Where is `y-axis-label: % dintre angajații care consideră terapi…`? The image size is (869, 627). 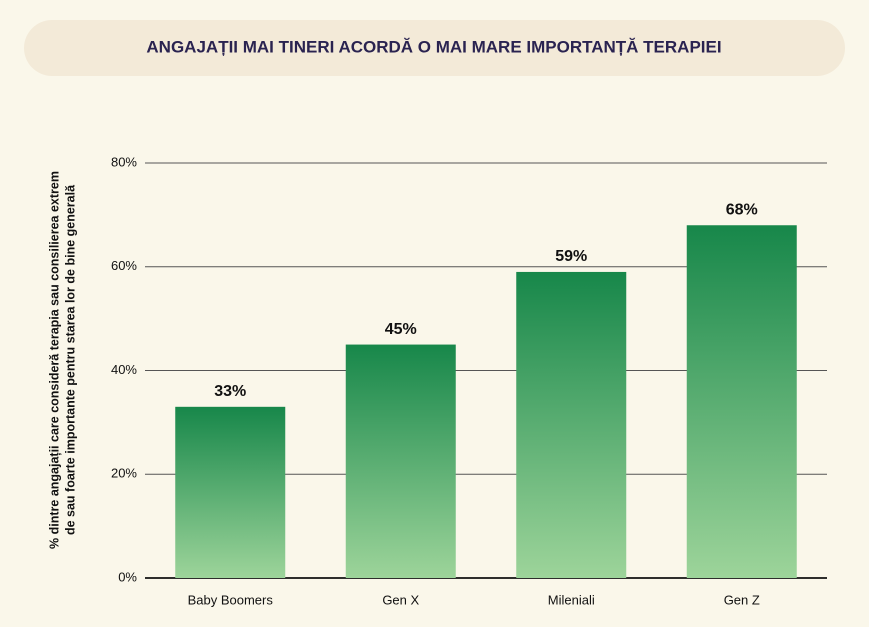 y-axis-label: % dintre angajații care consideră terapi… is located at coordinates (54, 360).